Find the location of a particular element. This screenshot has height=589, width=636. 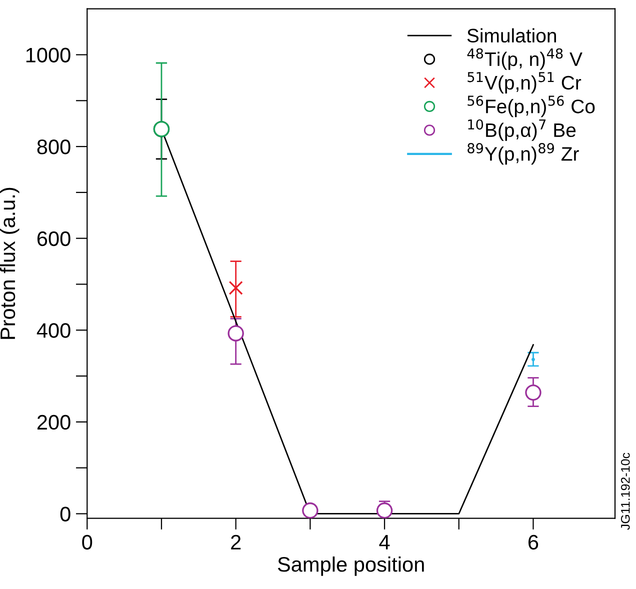

legend-label: $^{51}$V(p,n)$^{51}$ Cr is located at coordinates (525, 83).